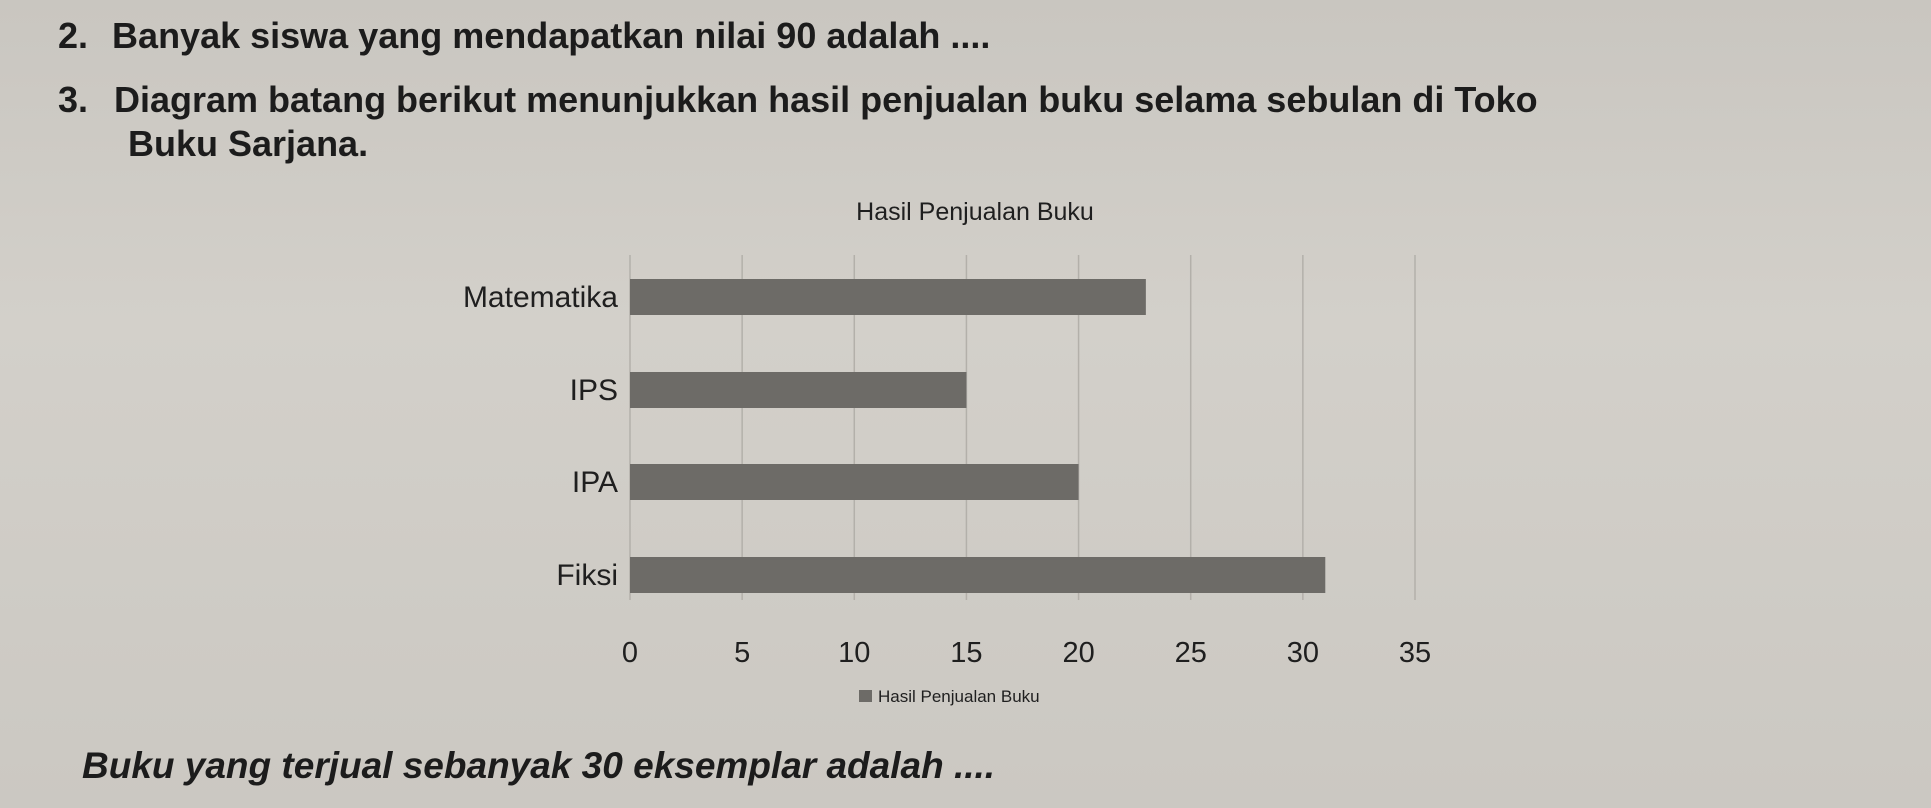 Image resolution: width=1931 pixels, height=808 pixels. Describe the element at coordinates (854, 653) in the screenshot. I see `tick-label-10: 10` at that location.